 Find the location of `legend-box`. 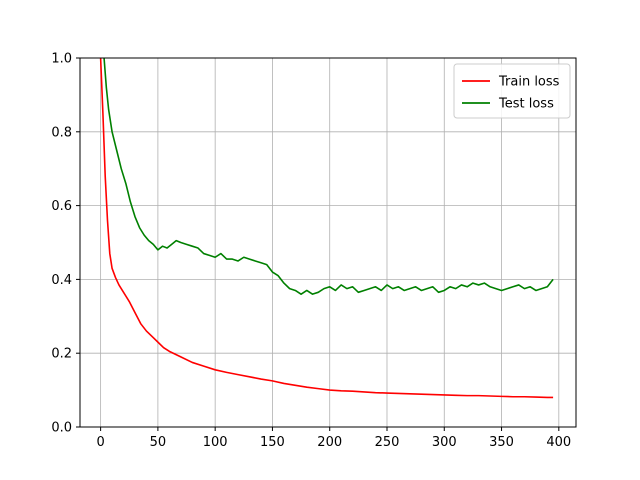

legend-box is located at coordinates (512, 91).